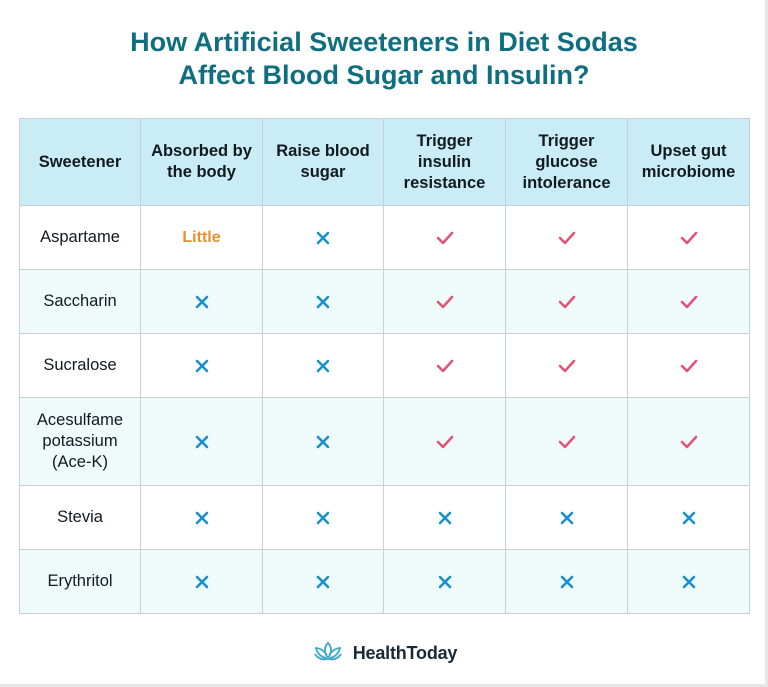 This screenshot has height=687, width=768. I want to click on table-row: Stevia, so click(384, 517).